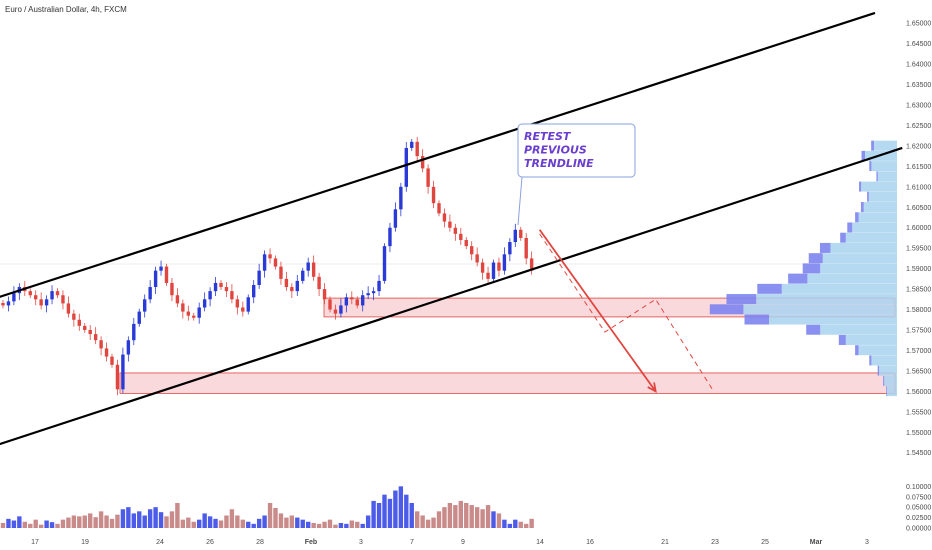  I want to click on x-tick-label: 7, so click(412, 542).